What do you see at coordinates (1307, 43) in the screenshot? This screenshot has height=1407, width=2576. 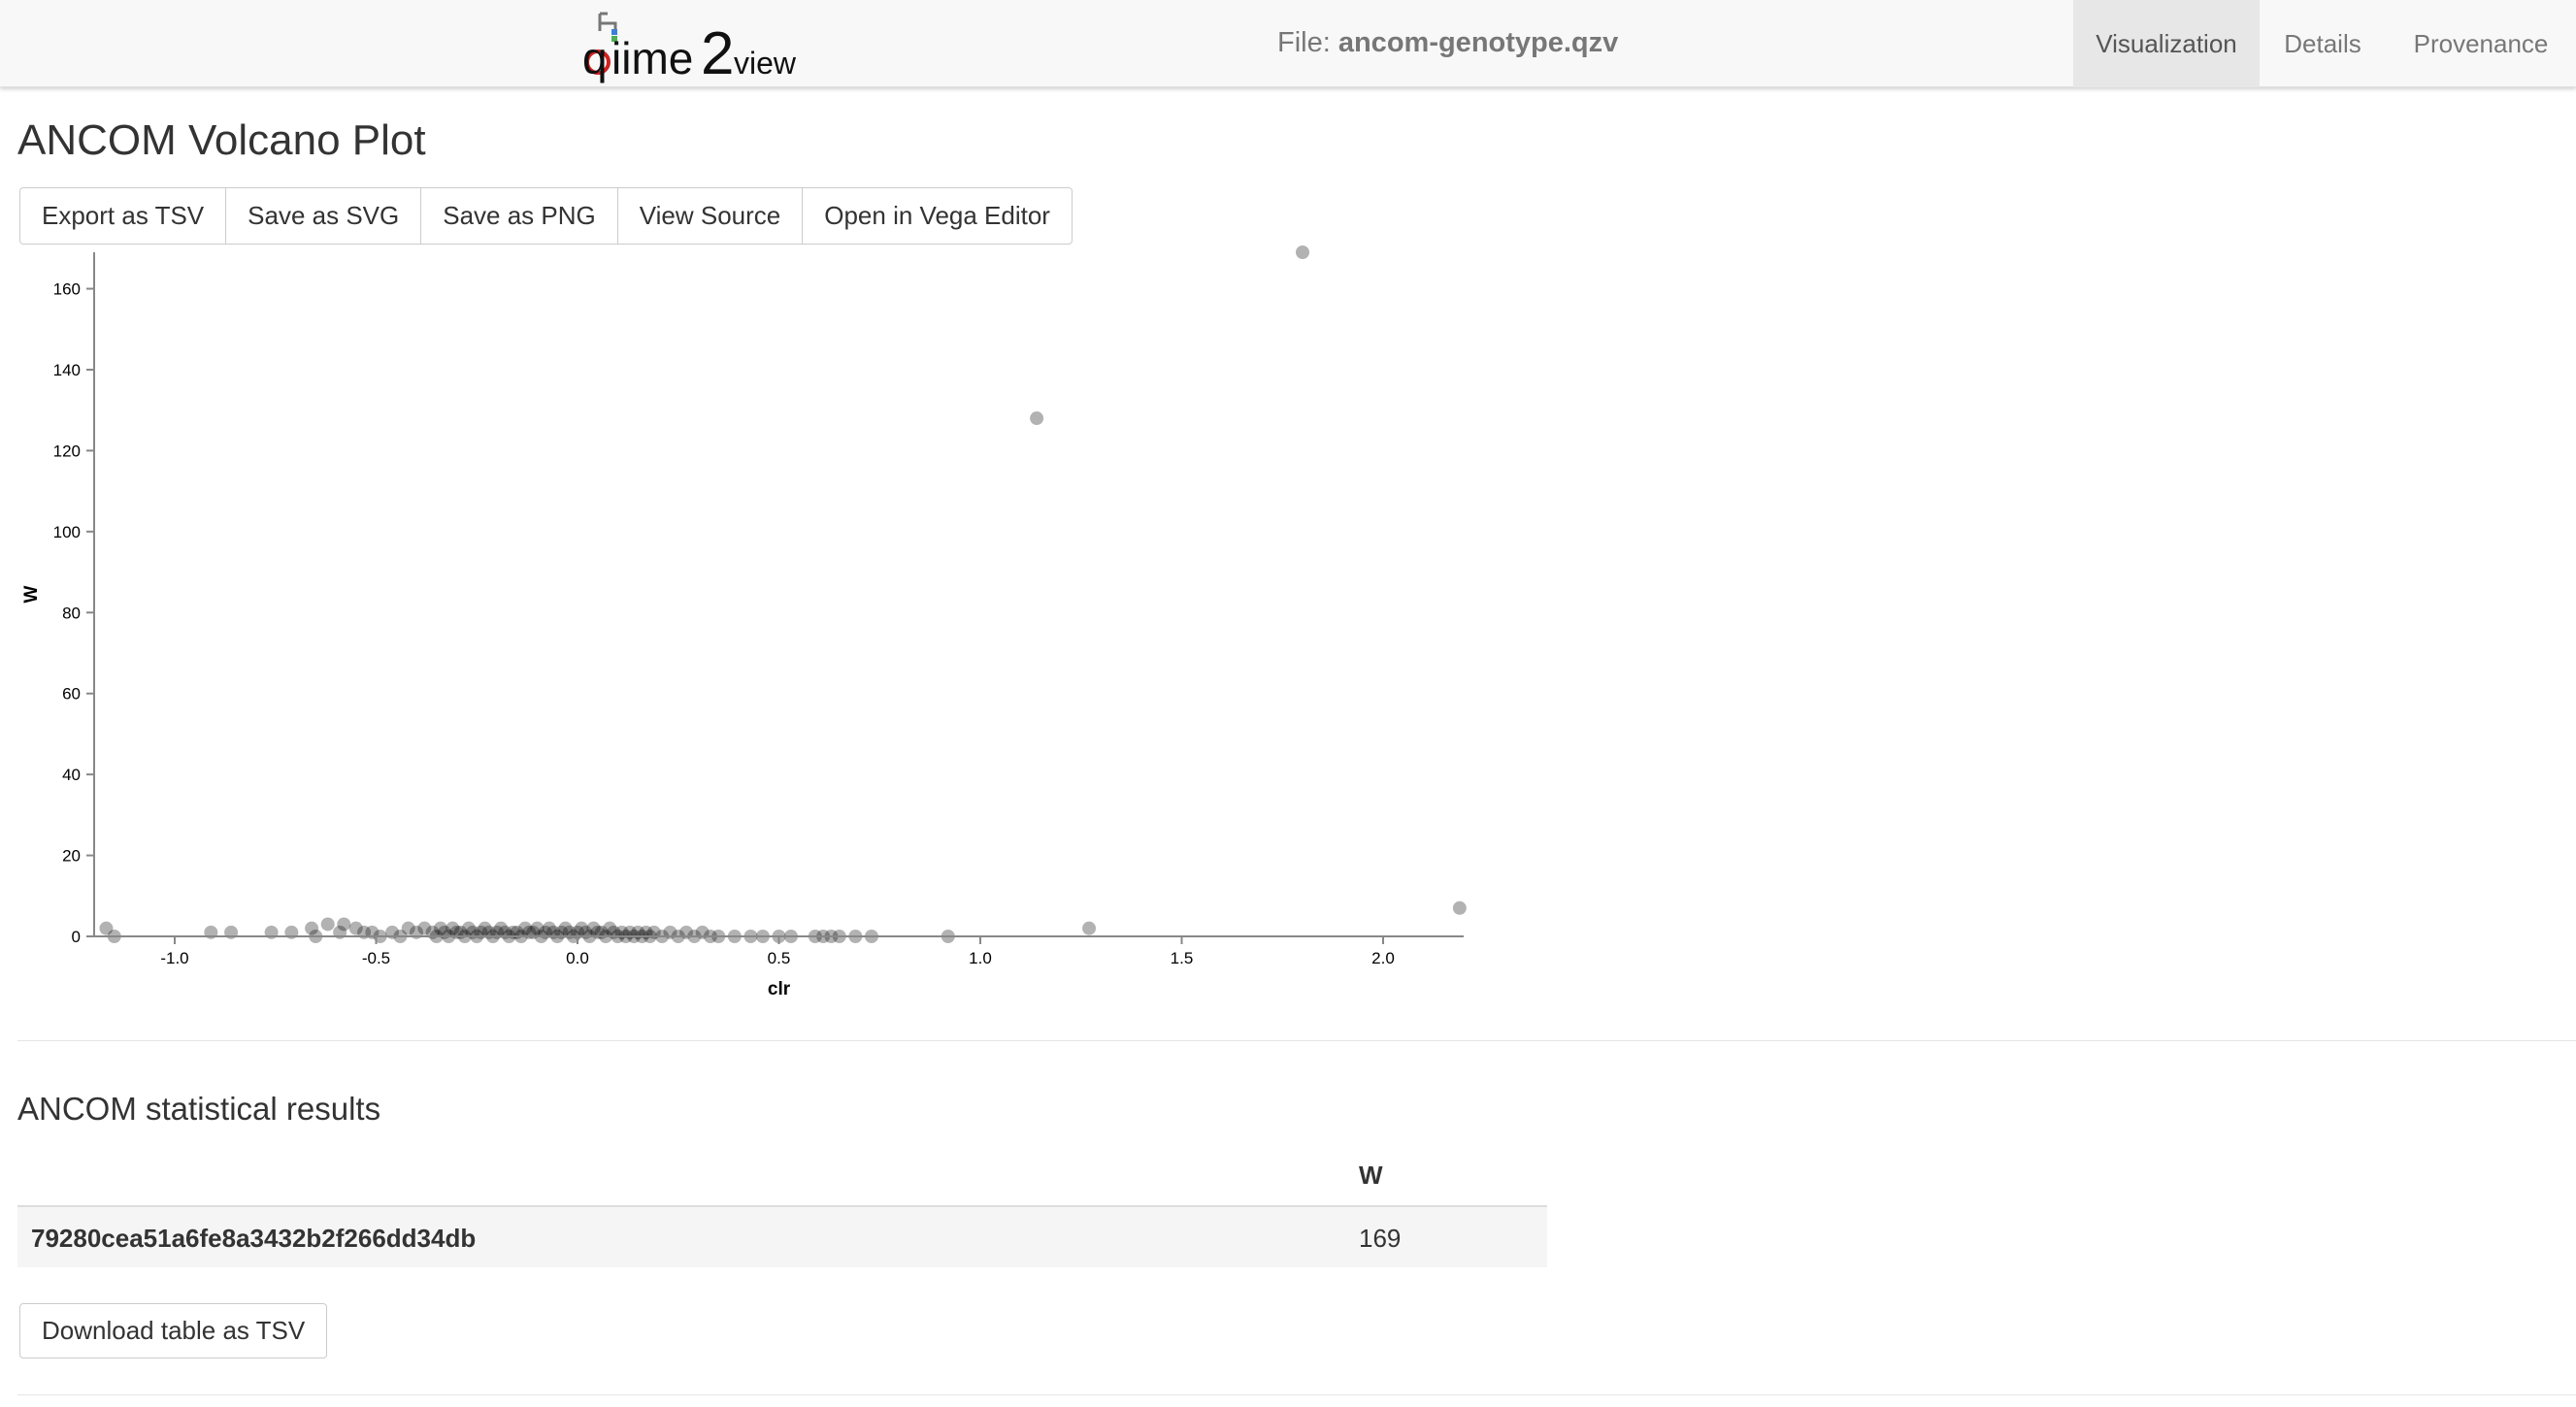 I see `file-prefix: File:` at bounding box center [1307, 43].